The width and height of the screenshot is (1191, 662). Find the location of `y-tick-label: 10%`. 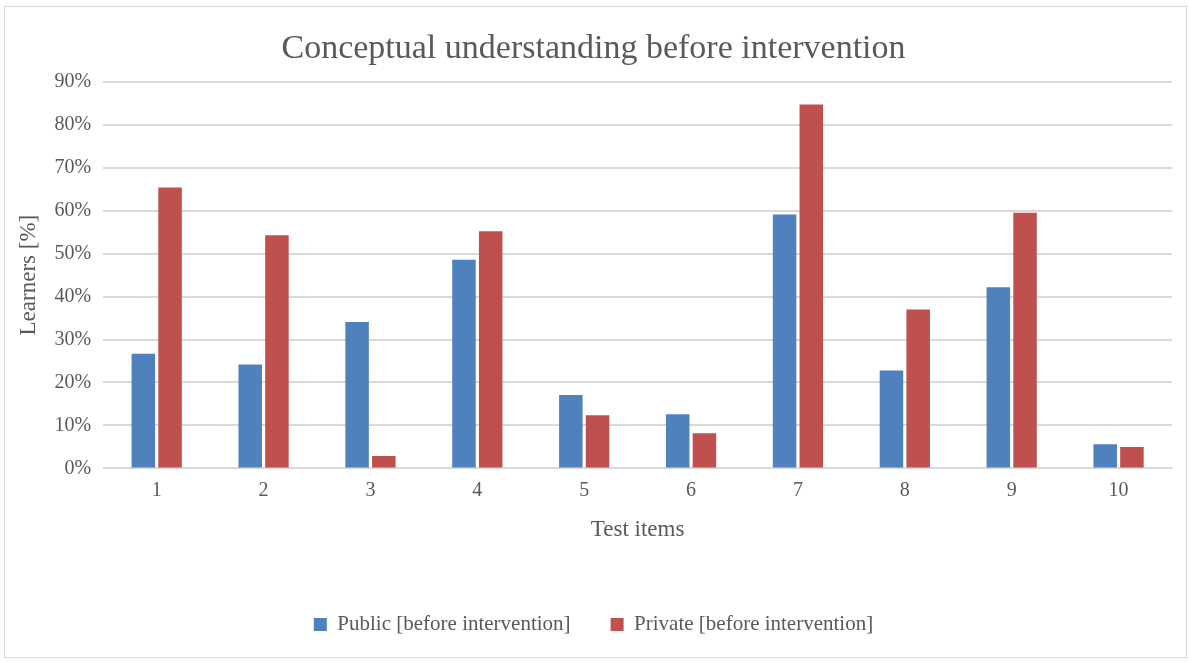

y-tick-label: 10% is located at coordinates (73, 423).